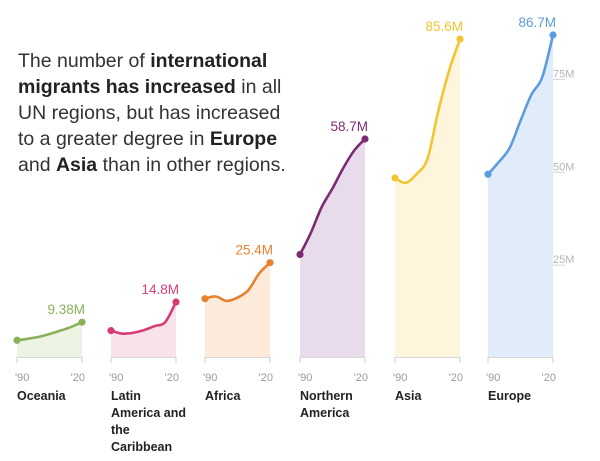 This screenshot has width=600, height=461. I want to click on line-northern-america, so click(332, 196).